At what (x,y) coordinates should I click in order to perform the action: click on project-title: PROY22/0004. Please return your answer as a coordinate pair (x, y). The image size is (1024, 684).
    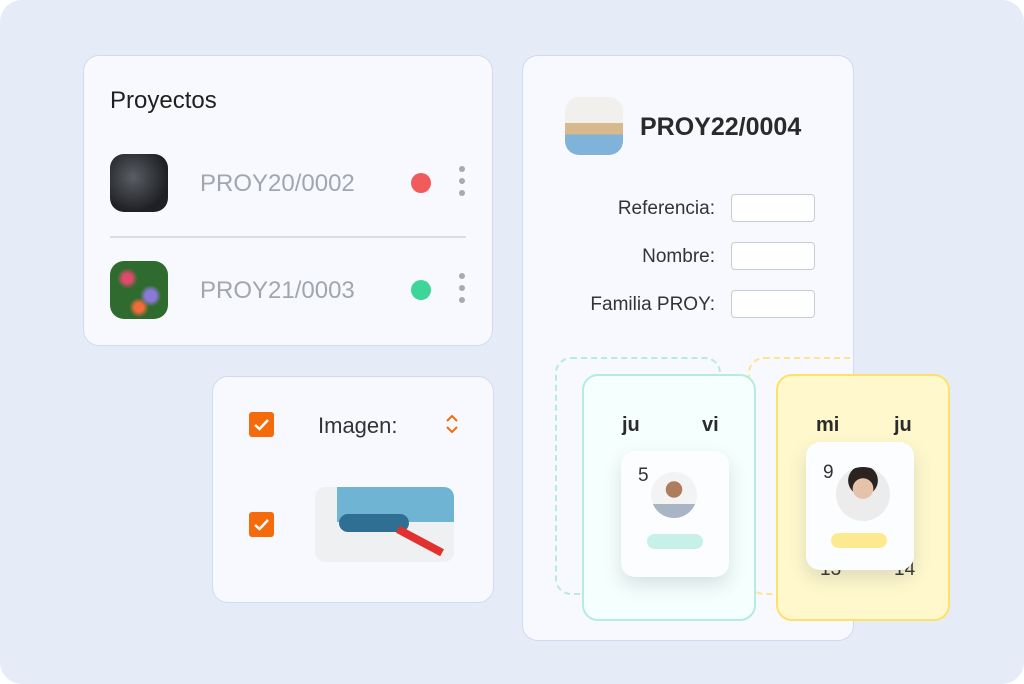
    Looking at the image, I should click on (721, 127).